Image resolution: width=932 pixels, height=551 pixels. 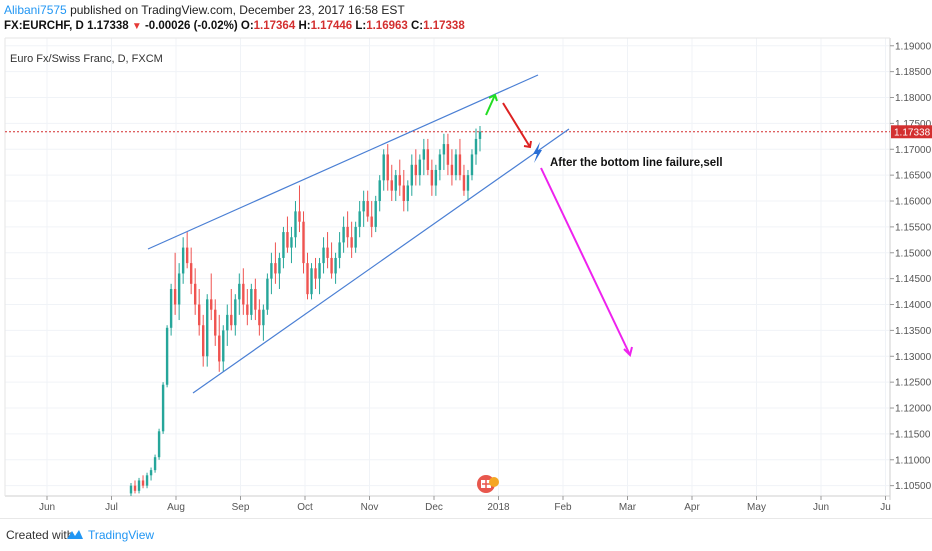 I want to click on down-arrow-icon: ▼, so click(x=136, y=26).